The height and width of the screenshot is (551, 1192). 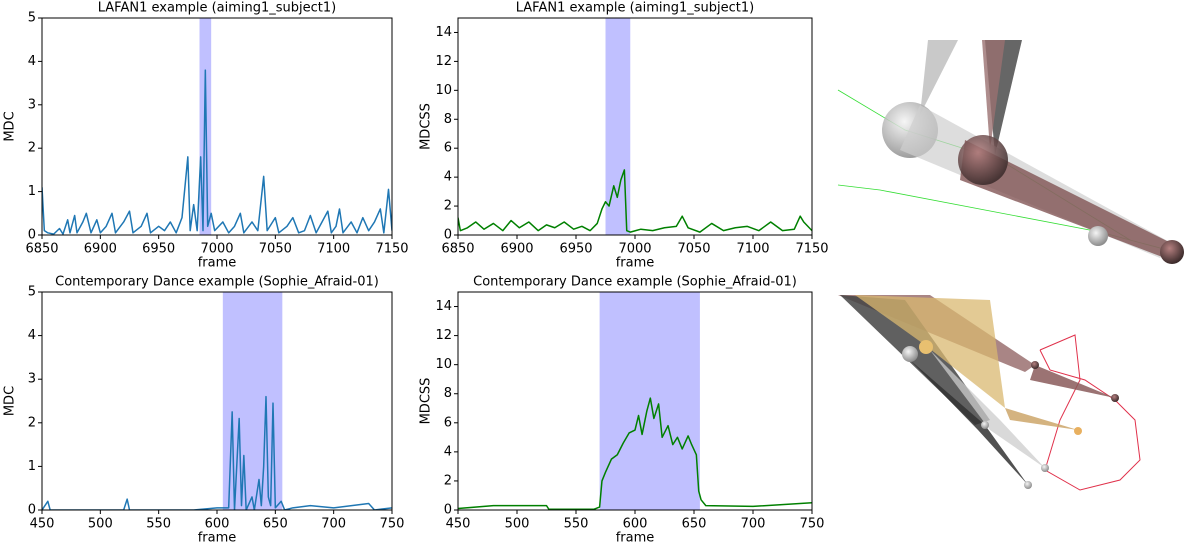 What do you see at coordinates (989, 393) in the screenshot?
I see `skeleton-render-bottom` at bounding box center [989, 393].